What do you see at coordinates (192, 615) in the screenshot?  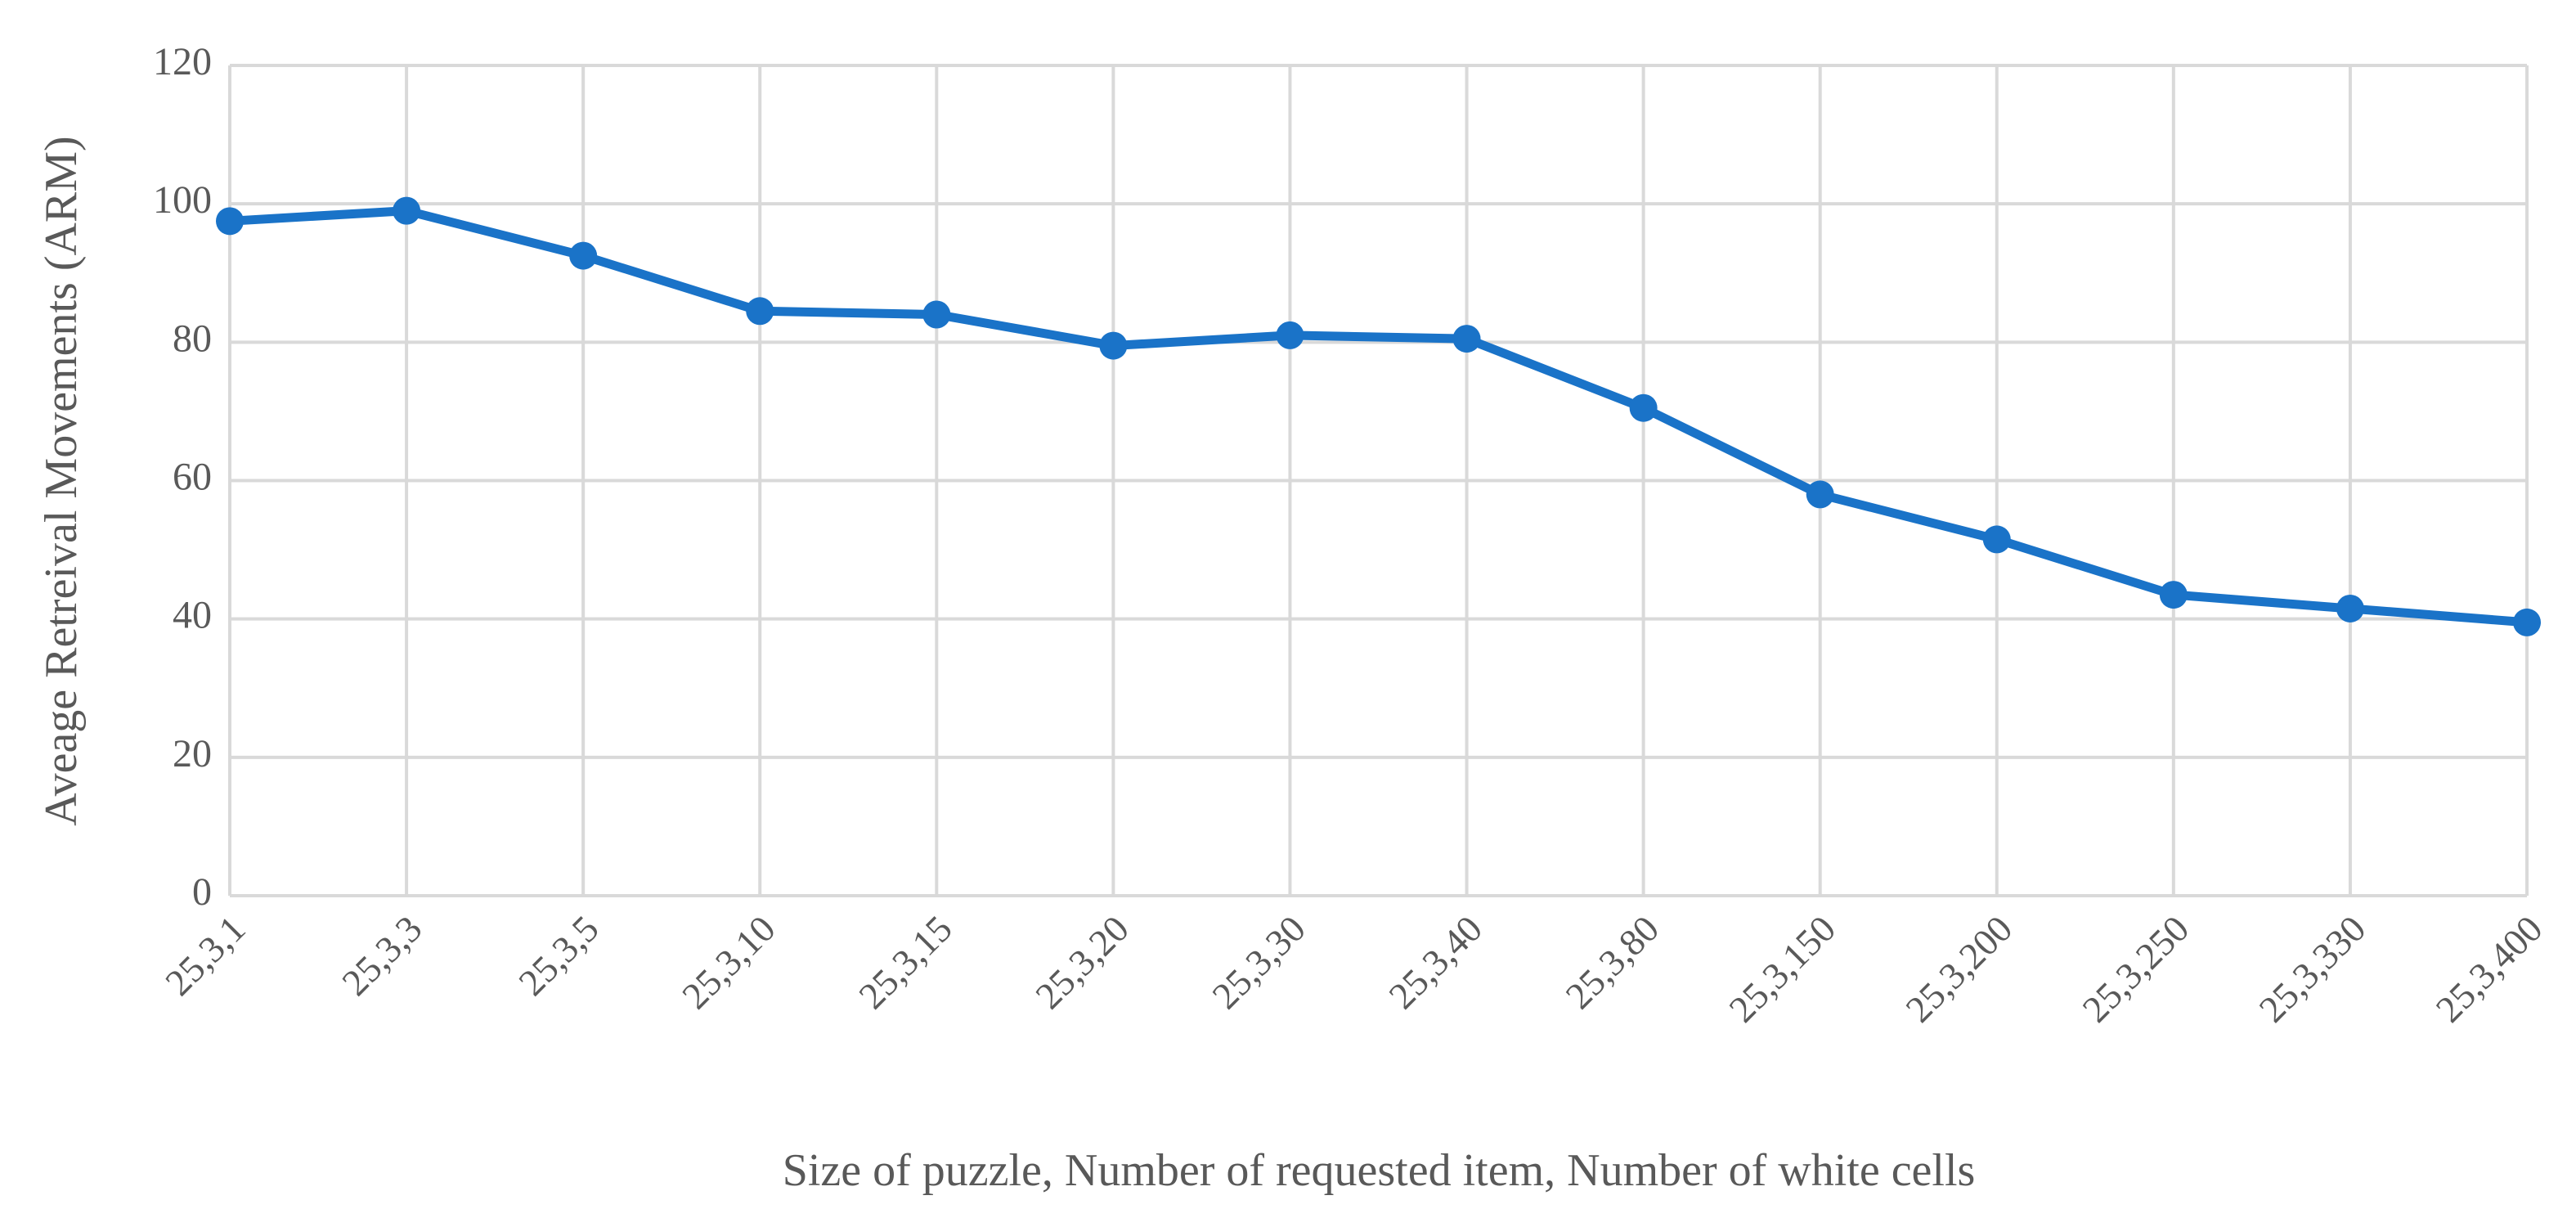 I see `y-tick-label: 40` at bounding box center [192, 615].